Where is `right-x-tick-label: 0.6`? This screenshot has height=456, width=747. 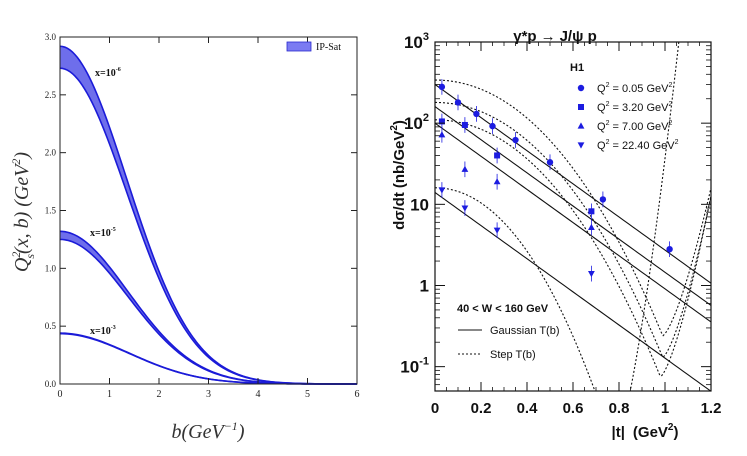 right-x-tick-label: 0.6 is located at coordinates (573, 408).